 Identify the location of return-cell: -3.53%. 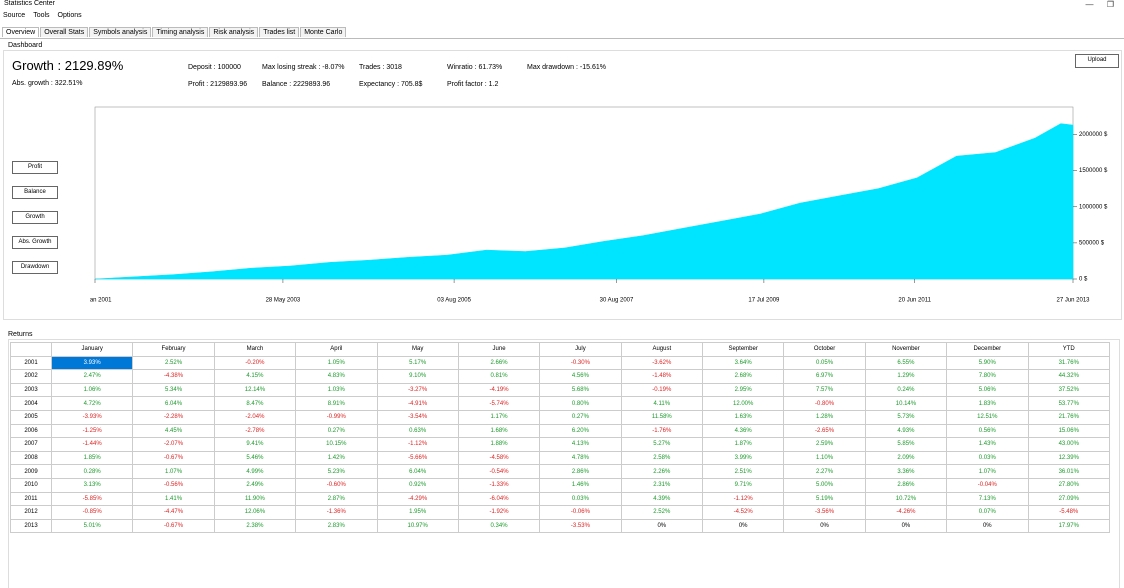
(580, 526).